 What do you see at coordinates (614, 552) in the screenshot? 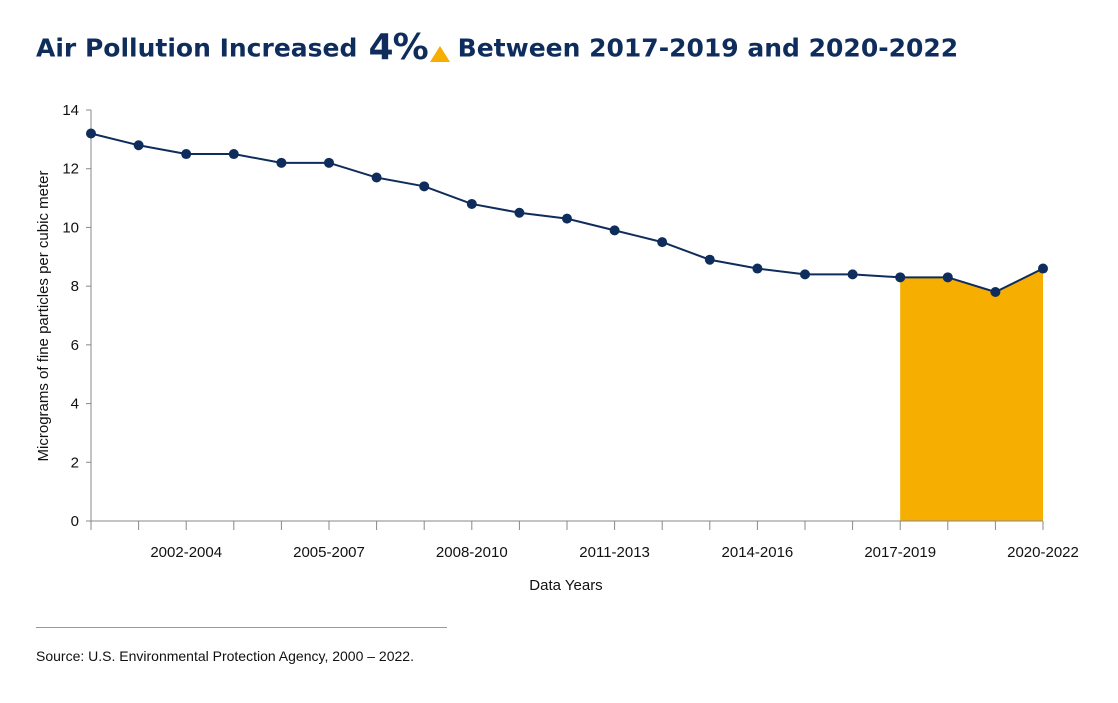
I see `x-tick-label: 2011-2013` at bounding box center [614, 552].